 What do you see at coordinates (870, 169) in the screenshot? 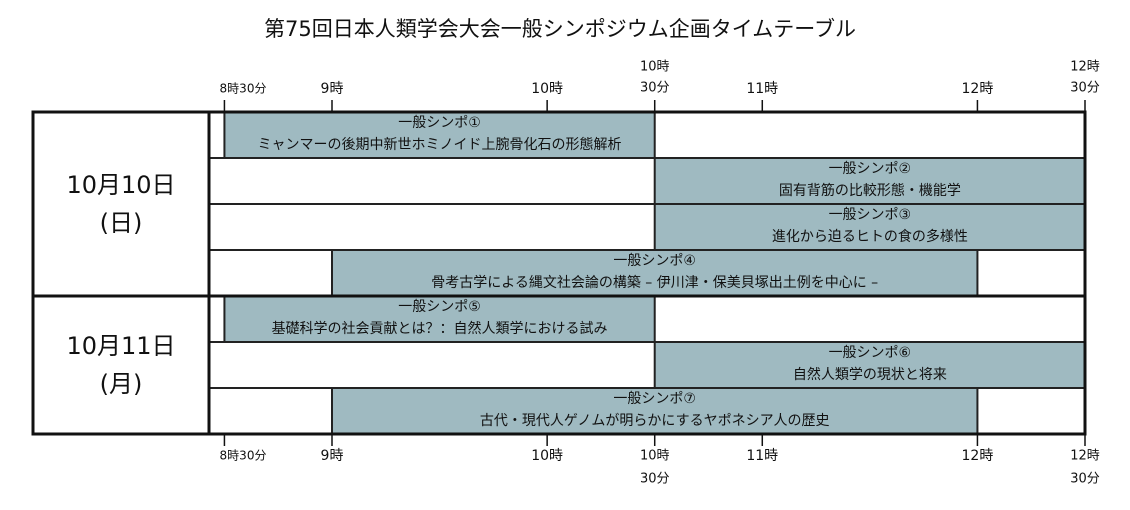
I see `session-name: 一般シンポ②` at bounding box center [870, 169].